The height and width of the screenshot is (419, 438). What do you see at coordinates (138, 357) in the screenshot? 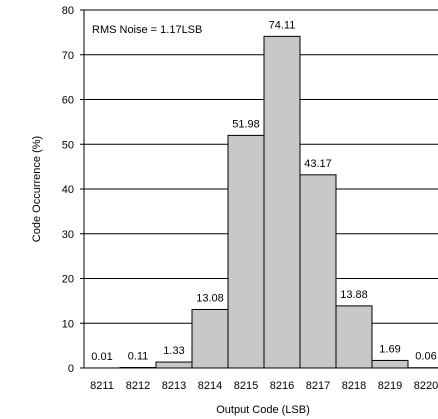
I see `bar-value-label: 0.11` at bounding box center [138, 357].